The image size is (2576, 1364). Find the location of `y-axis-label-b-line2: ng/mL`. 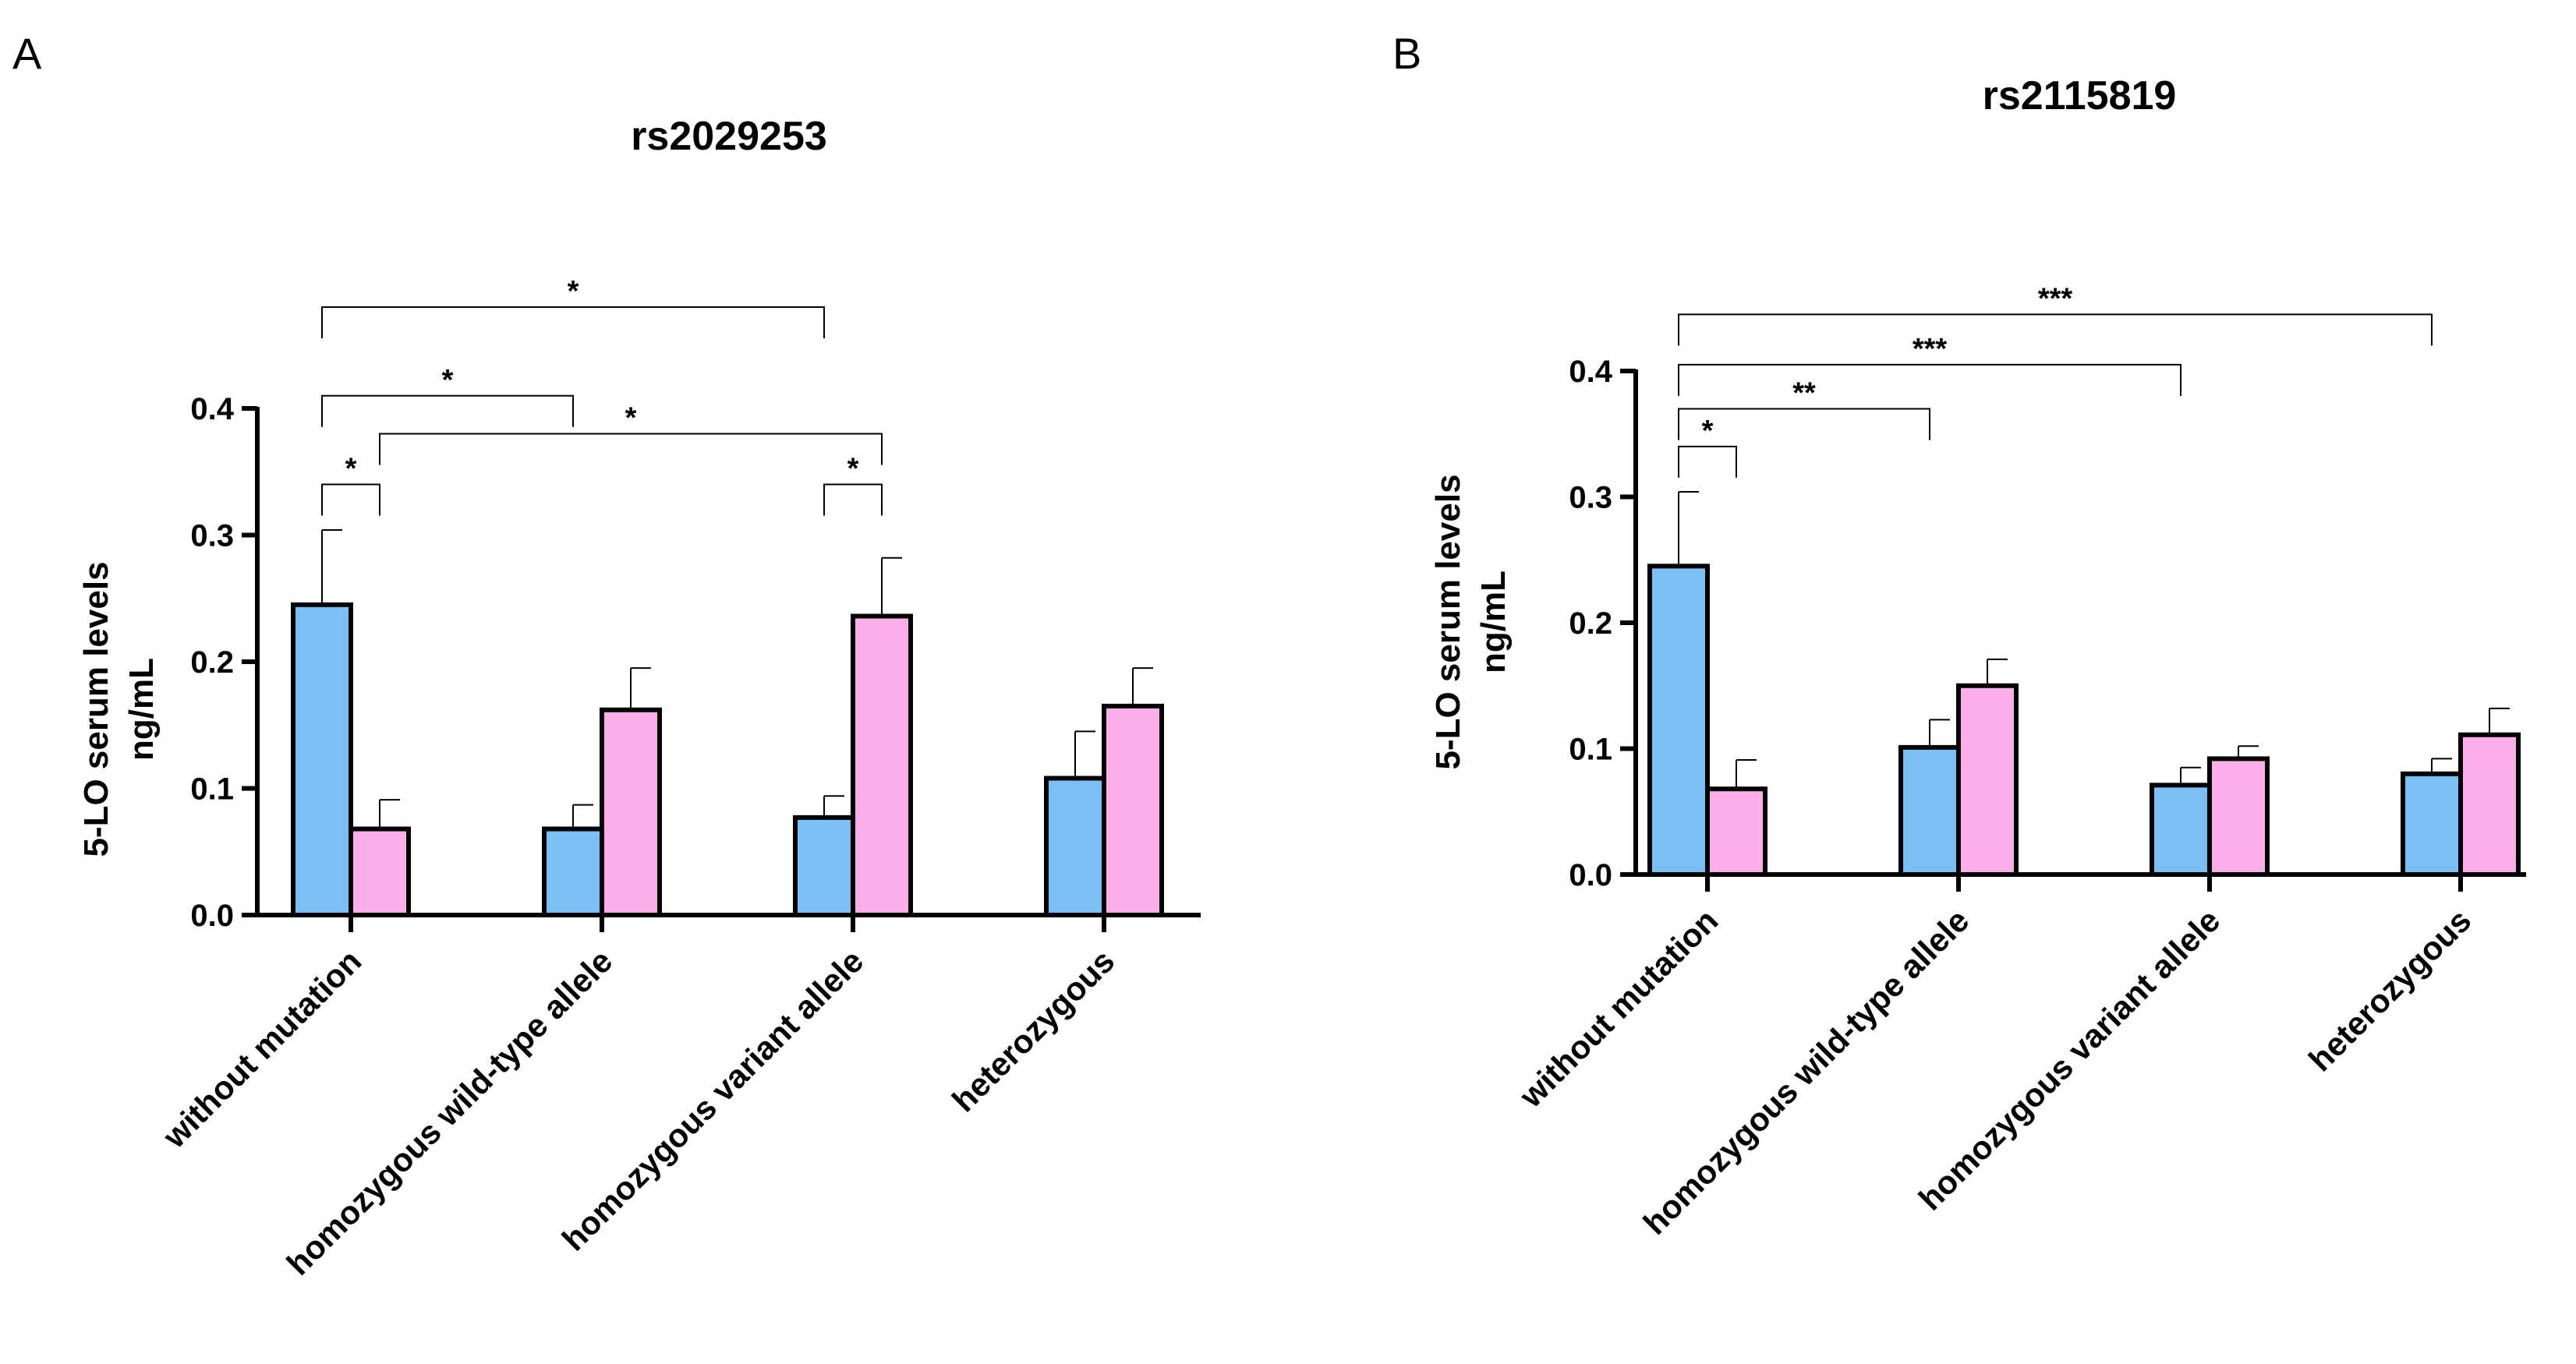

y-axis-label-b-line2: ng/mL is located at coordinates (1493, 622).